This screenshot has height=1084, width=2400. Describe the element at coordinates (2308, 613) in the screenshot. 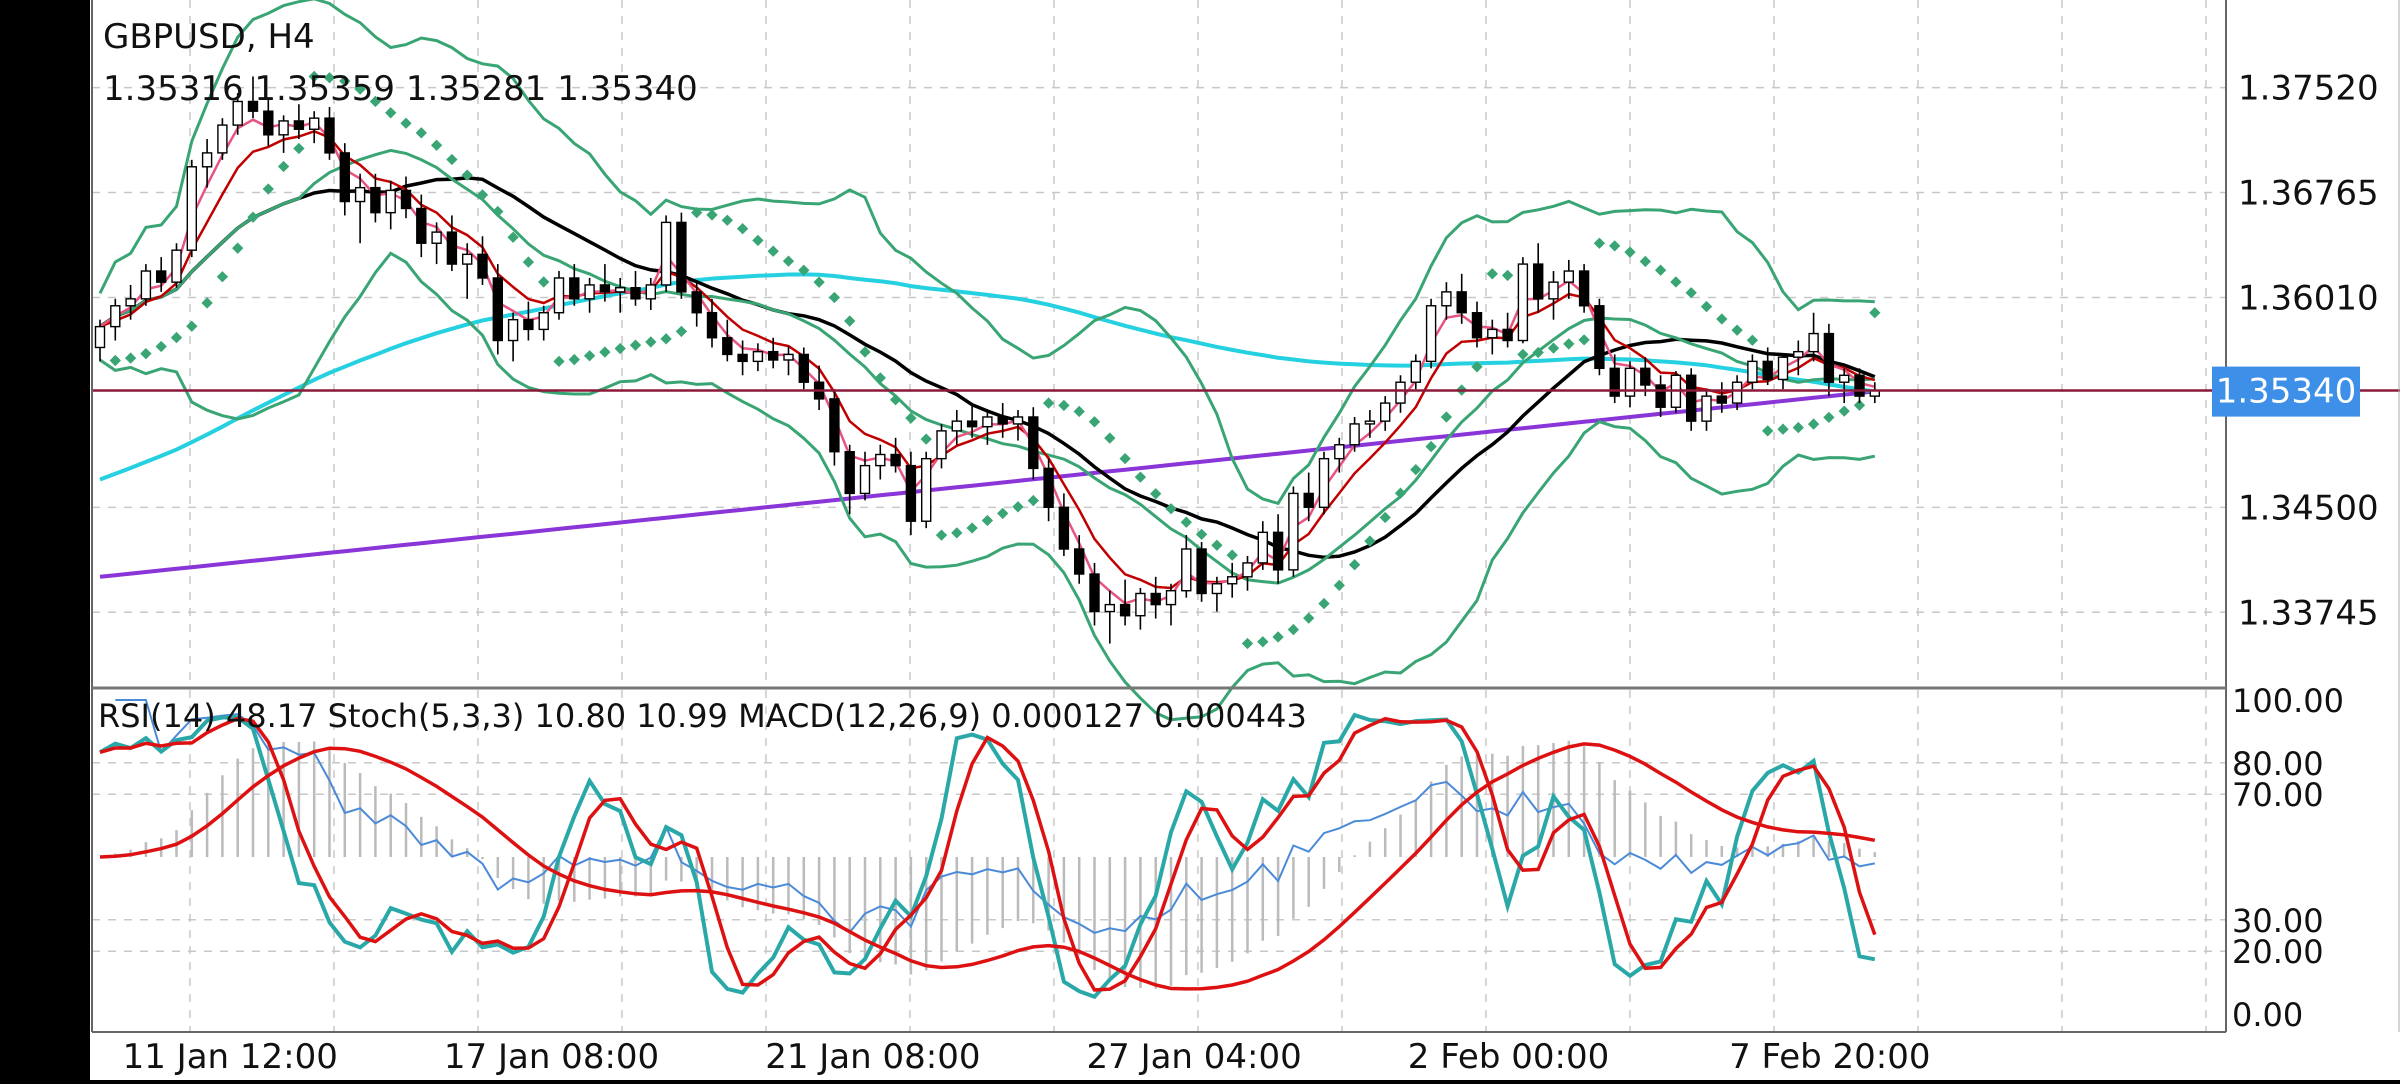

I see `y-tick-label: 1.33745` at that location.